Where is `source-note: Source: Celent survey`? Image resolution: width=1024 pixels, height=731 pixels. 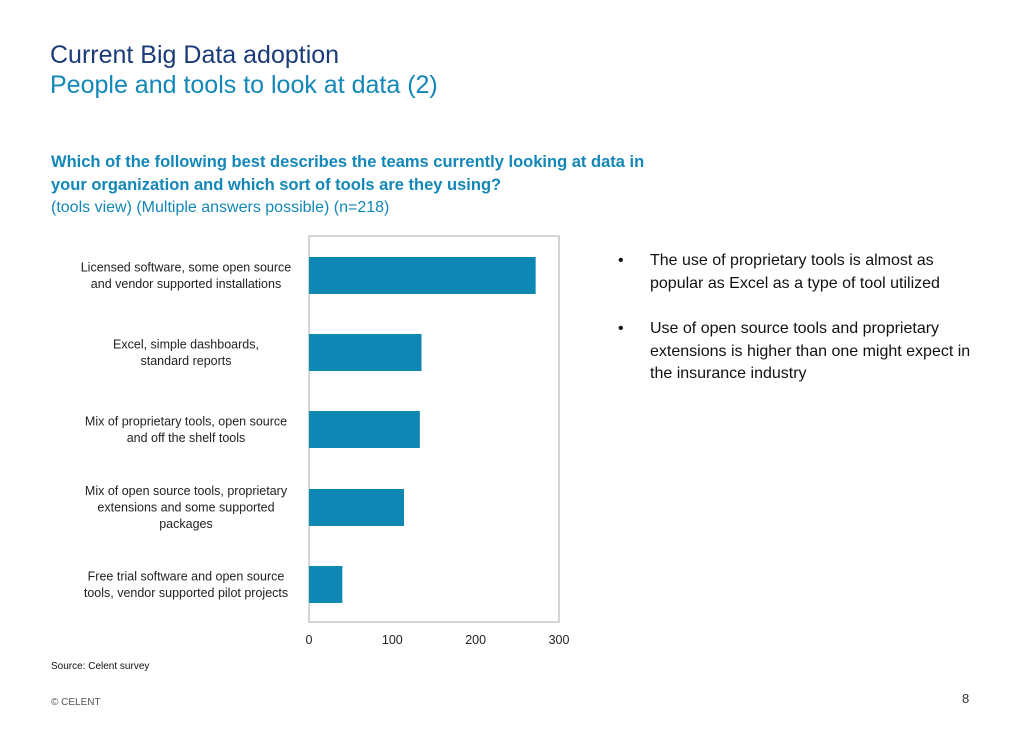
source-note: Source: Celent survey is located at coordinates (100, 666).